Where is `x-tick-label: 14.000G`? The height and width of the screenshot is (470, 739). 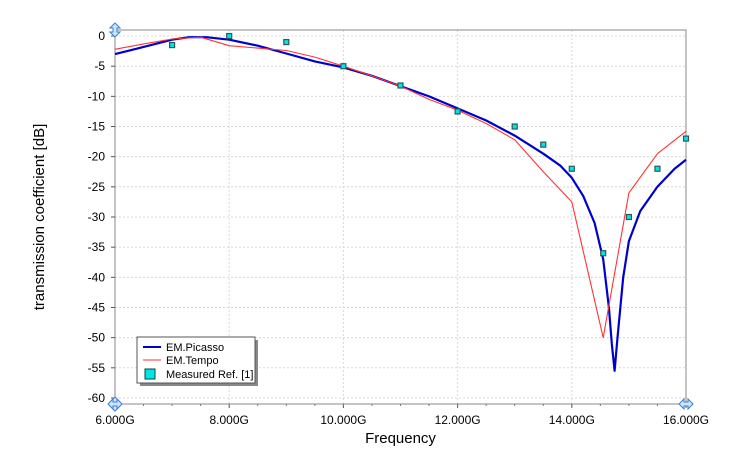
x-tick-label: 14.000G is located at coordinates (572, 420).